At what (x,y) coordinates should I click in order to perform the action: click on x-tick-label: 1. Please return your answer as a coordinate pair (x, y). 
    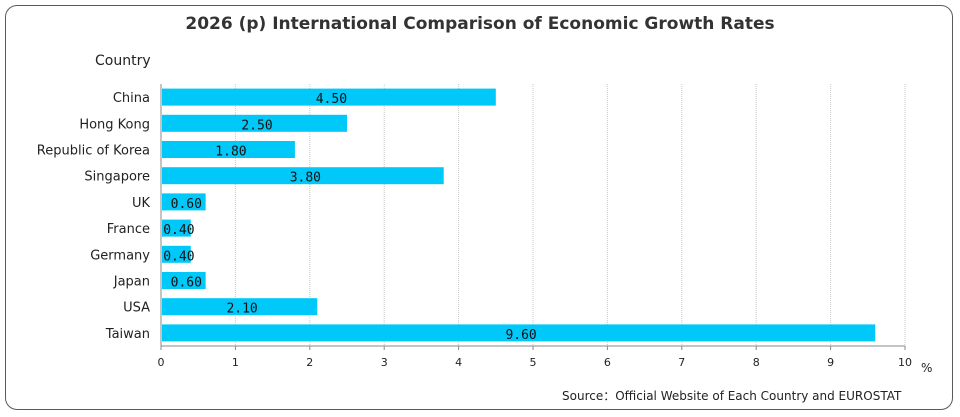
    Looking at the image, I should click on (235, 362).